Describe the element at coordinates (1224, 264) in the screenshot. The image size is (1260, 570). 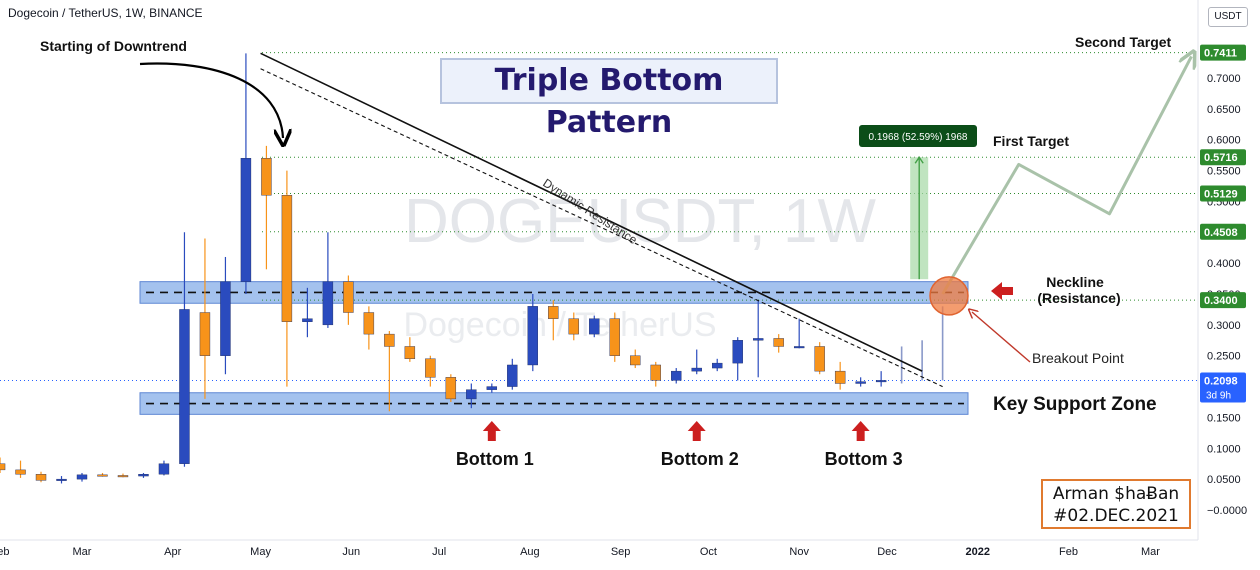
I see `y-tick-label: 0.4000` at that location.